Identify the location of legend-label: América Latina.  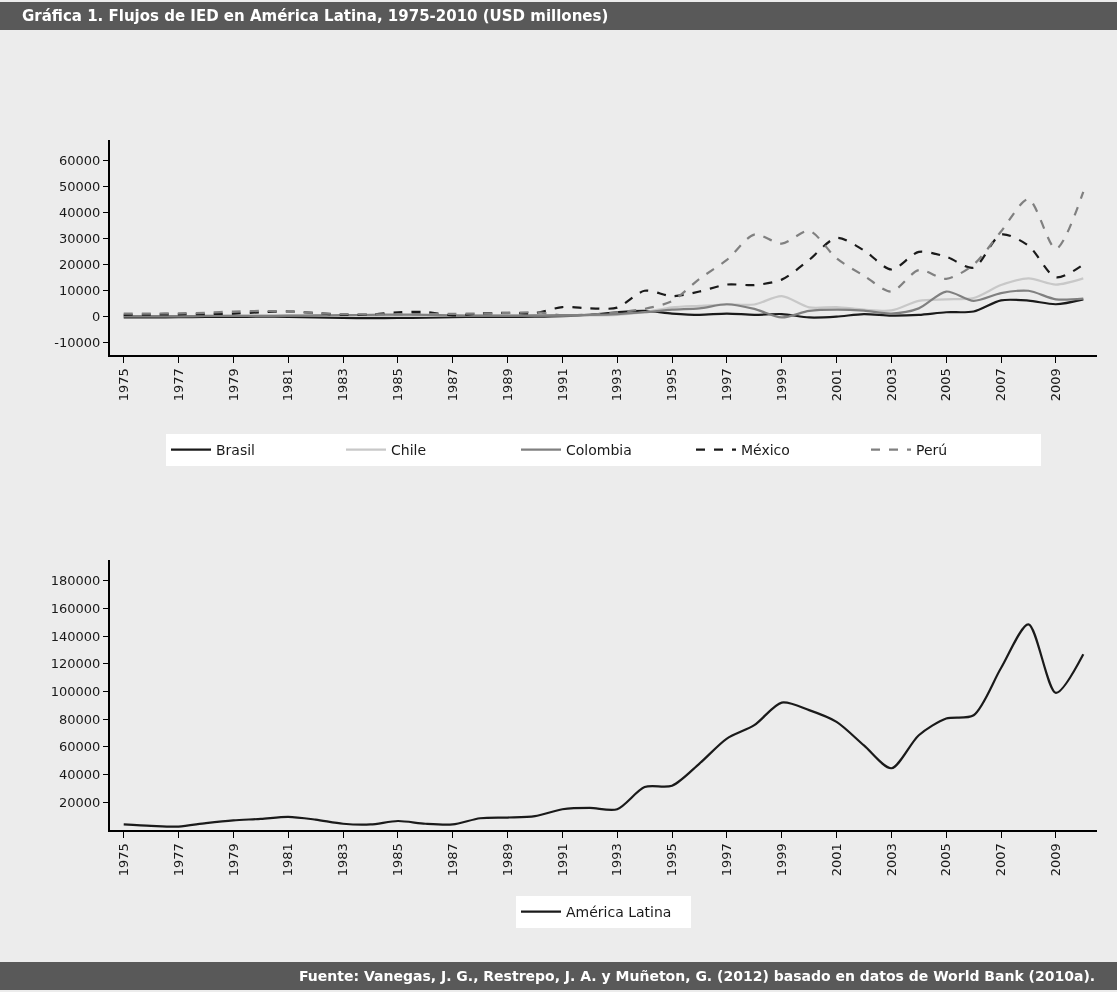
(619, 912).